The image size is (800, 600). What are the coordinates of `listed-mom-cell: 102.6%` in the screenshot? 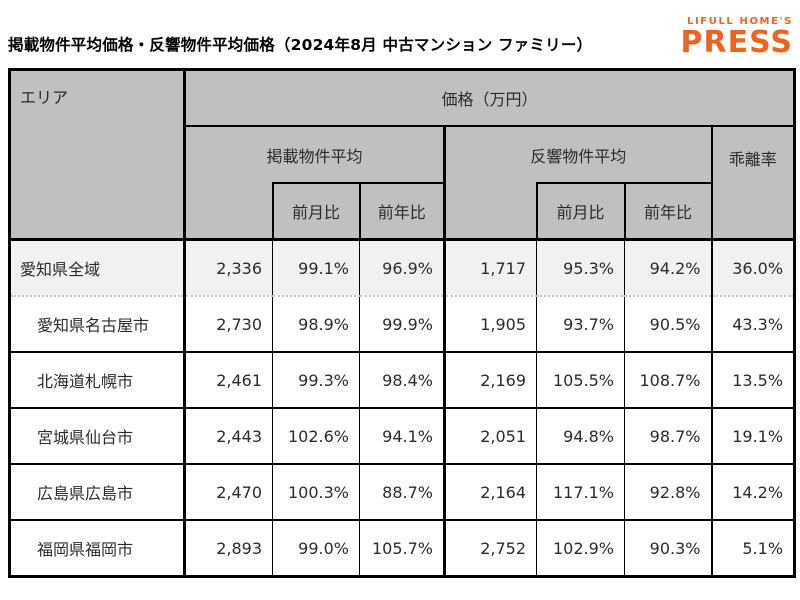 It's located at (316, 436).